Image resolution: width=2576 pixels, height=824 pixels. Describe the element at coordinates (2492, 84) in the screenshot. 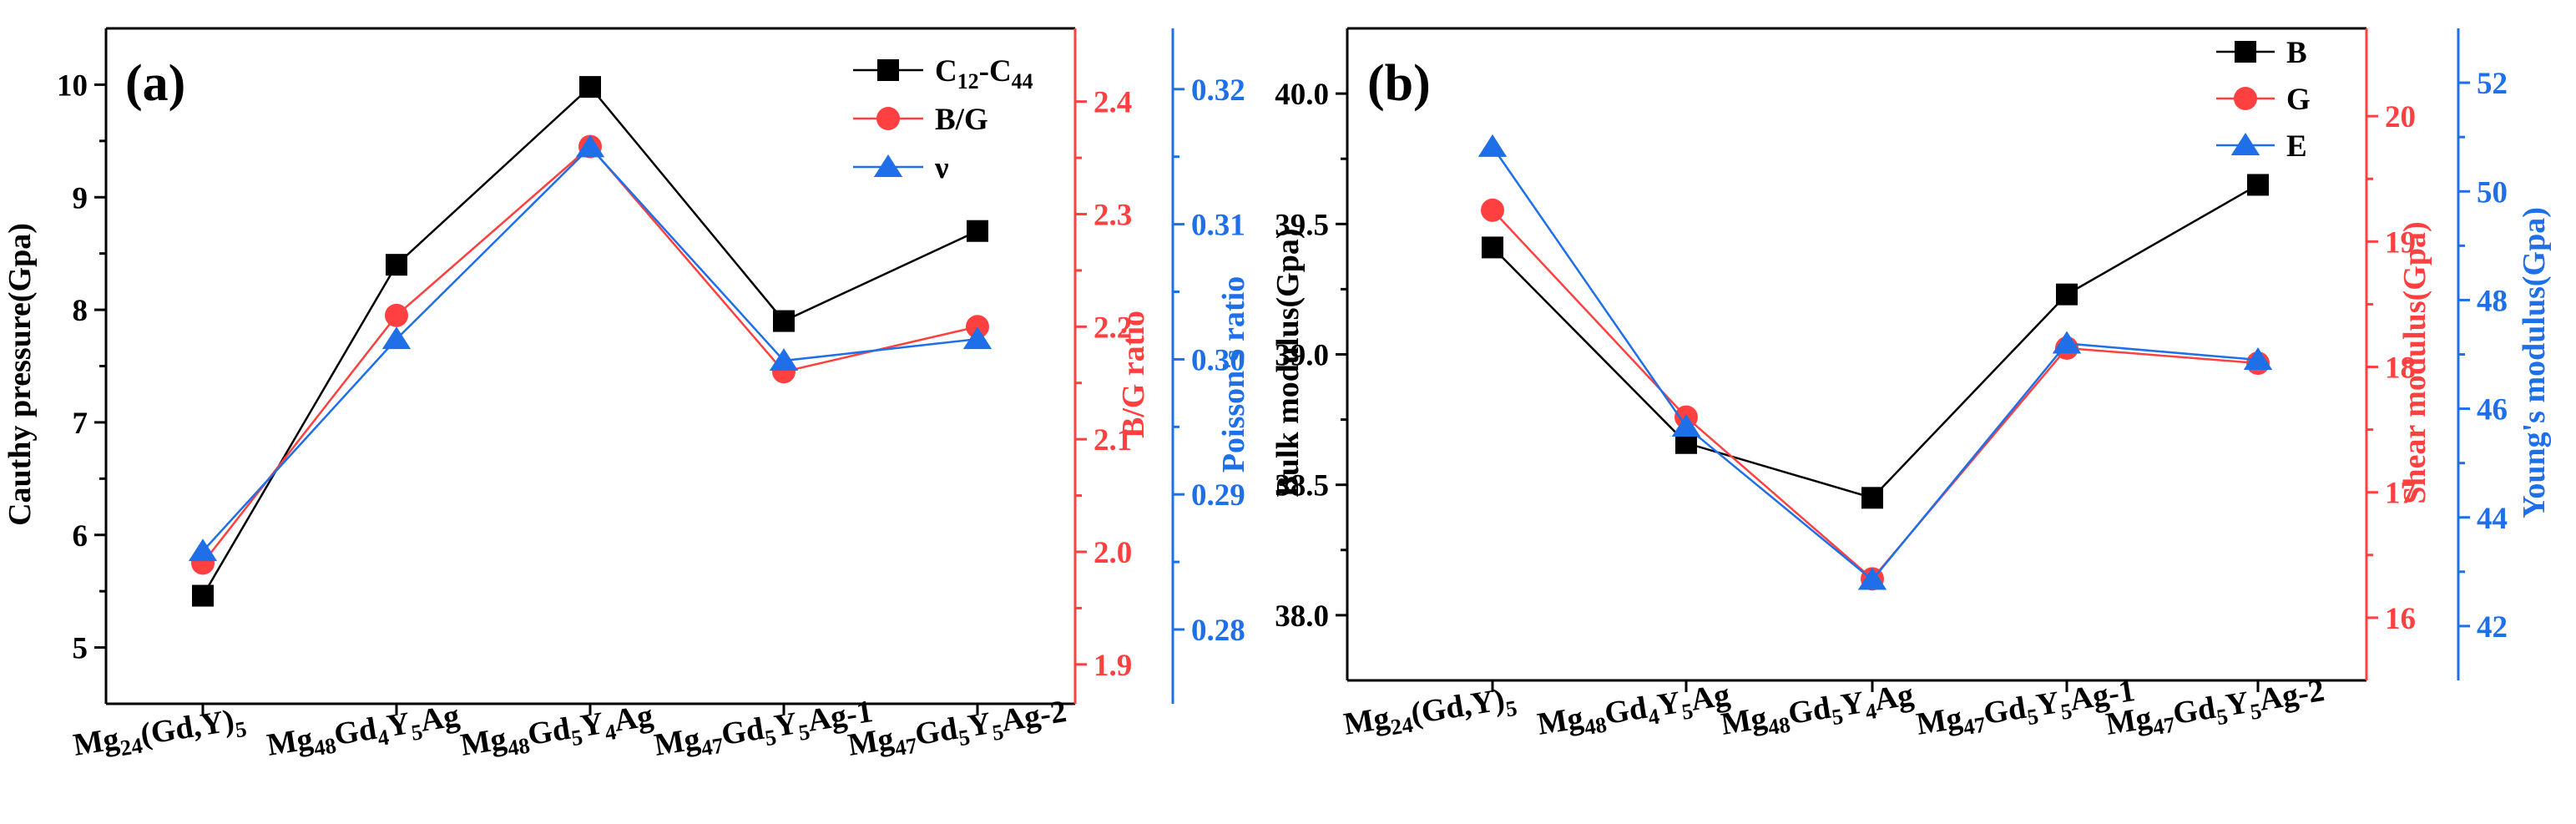

I see `right2-y-tick-label-6: 52` at that location.